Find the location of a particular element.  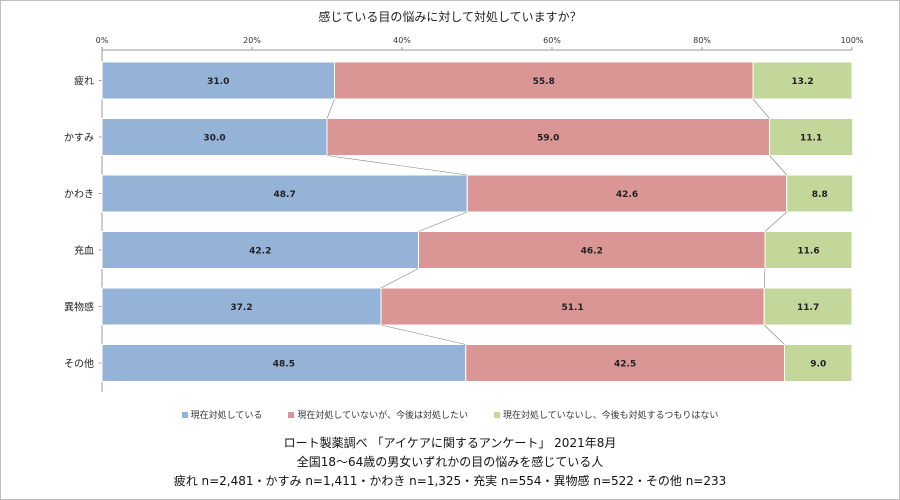

legend-item: 現在対処していないが、今後は対処したい is located at coordinates (378, 414).